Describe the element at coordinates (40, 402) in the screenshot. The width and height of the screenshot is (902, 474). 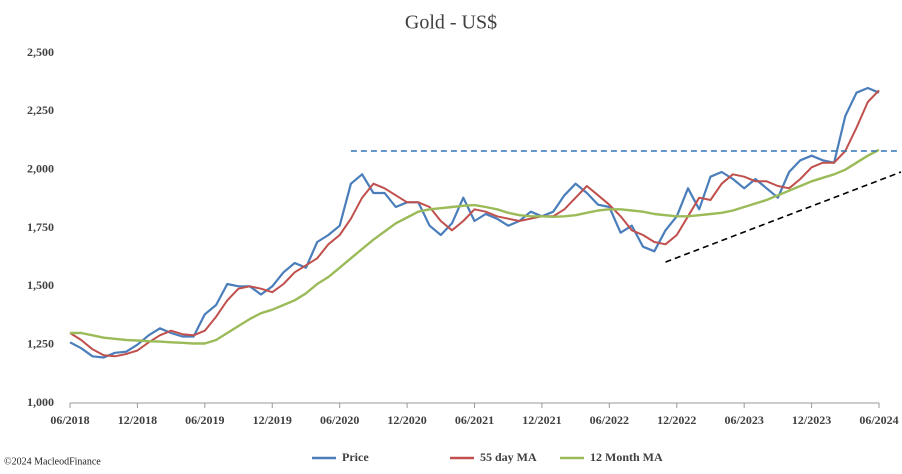
I see `y-tick-label: 1,000` at that location.